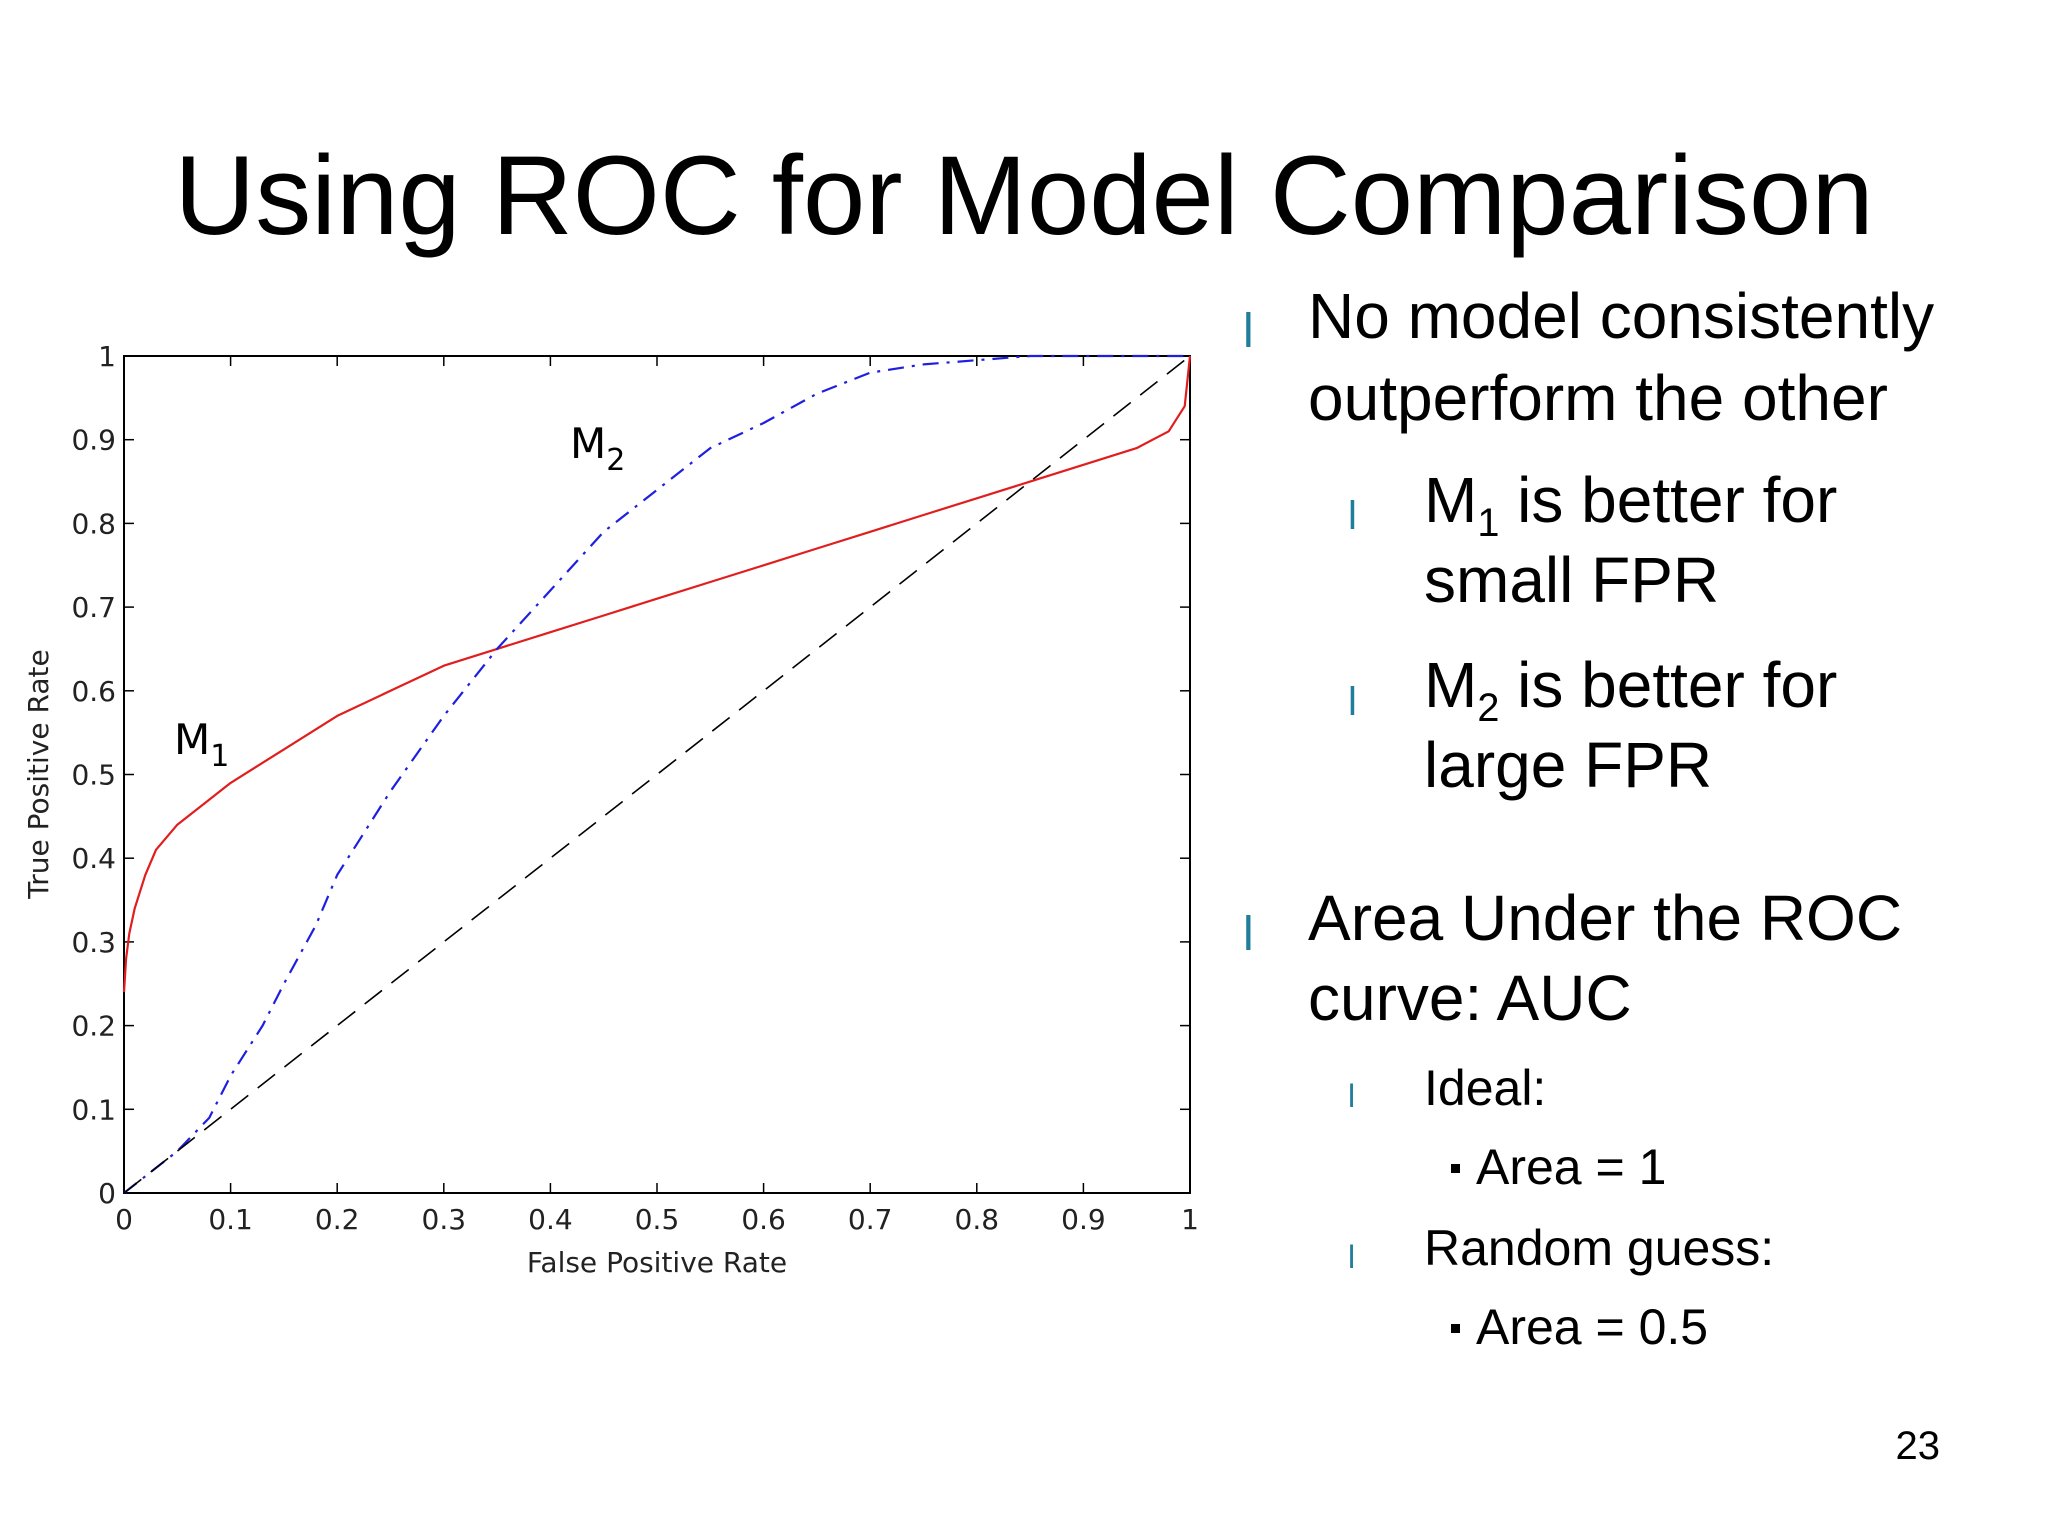 The image size is (2048, 1536). I want to click on page-number: 23, so click(1918, 1446).